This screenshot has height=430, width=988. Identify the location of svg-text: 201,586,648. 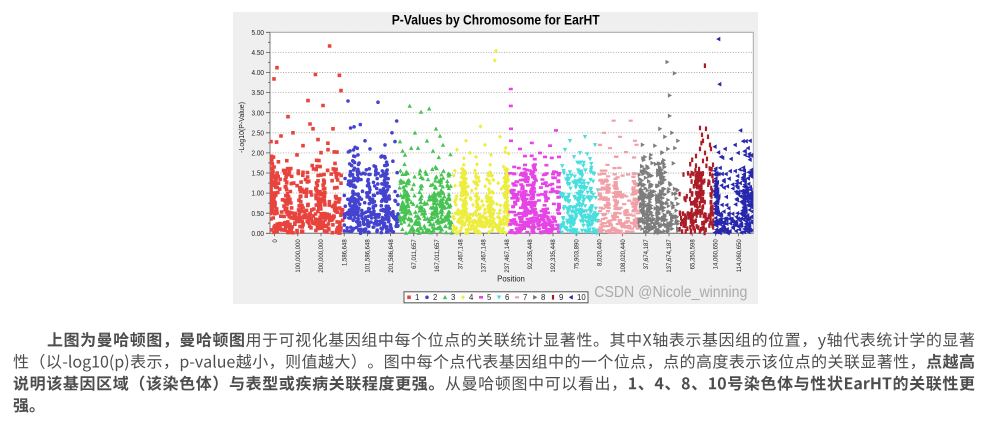
(392, 256).